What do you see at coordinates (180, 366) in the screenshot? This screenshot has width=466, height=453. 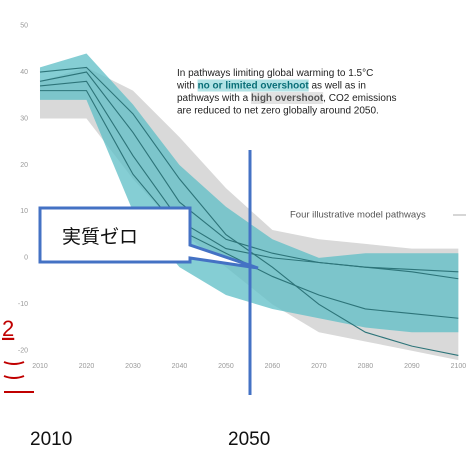 I see `x-tick-label: 2040` at bounding box center [180, 366].